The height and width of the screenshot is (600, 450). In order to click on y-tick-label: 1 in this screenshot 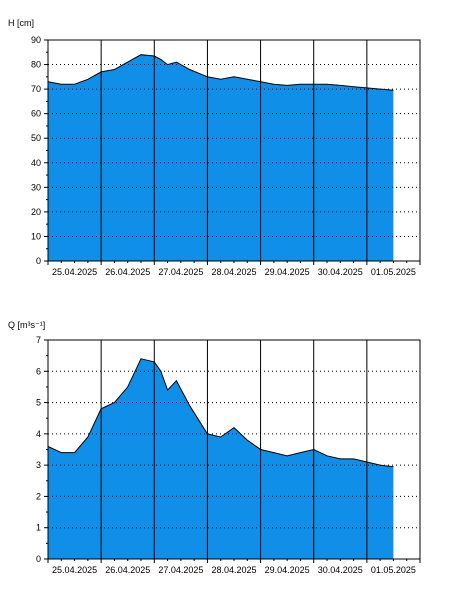, I will do `click(38, 528)`.